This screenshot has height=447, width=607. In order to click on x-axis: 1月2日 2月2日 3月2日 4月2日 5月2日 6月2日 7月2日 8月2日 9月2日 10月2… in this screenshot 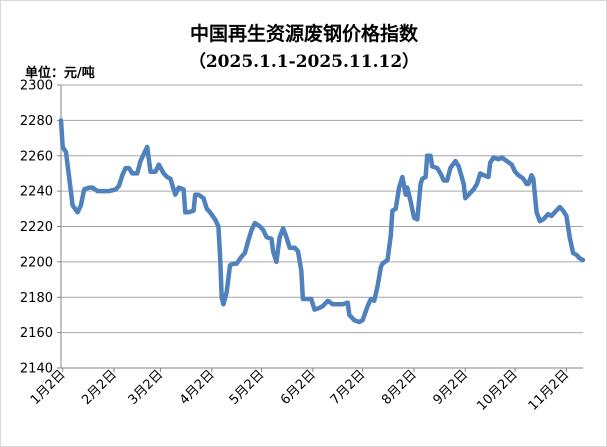, I will do `click(305, 390)`.